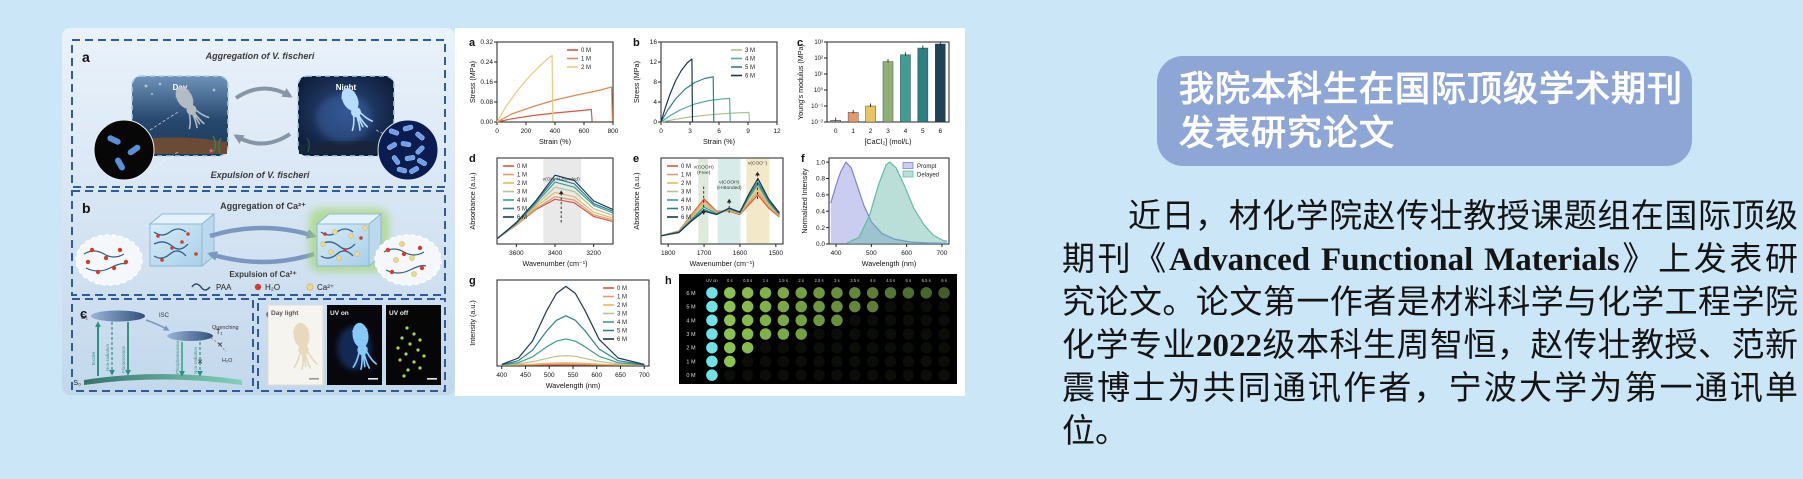 This screenshot has height=479, width=1803. Describe the element at coordinates (1394, 260) in the screenshot. I see `journal-name: Advanced Functional Materials` at that location.